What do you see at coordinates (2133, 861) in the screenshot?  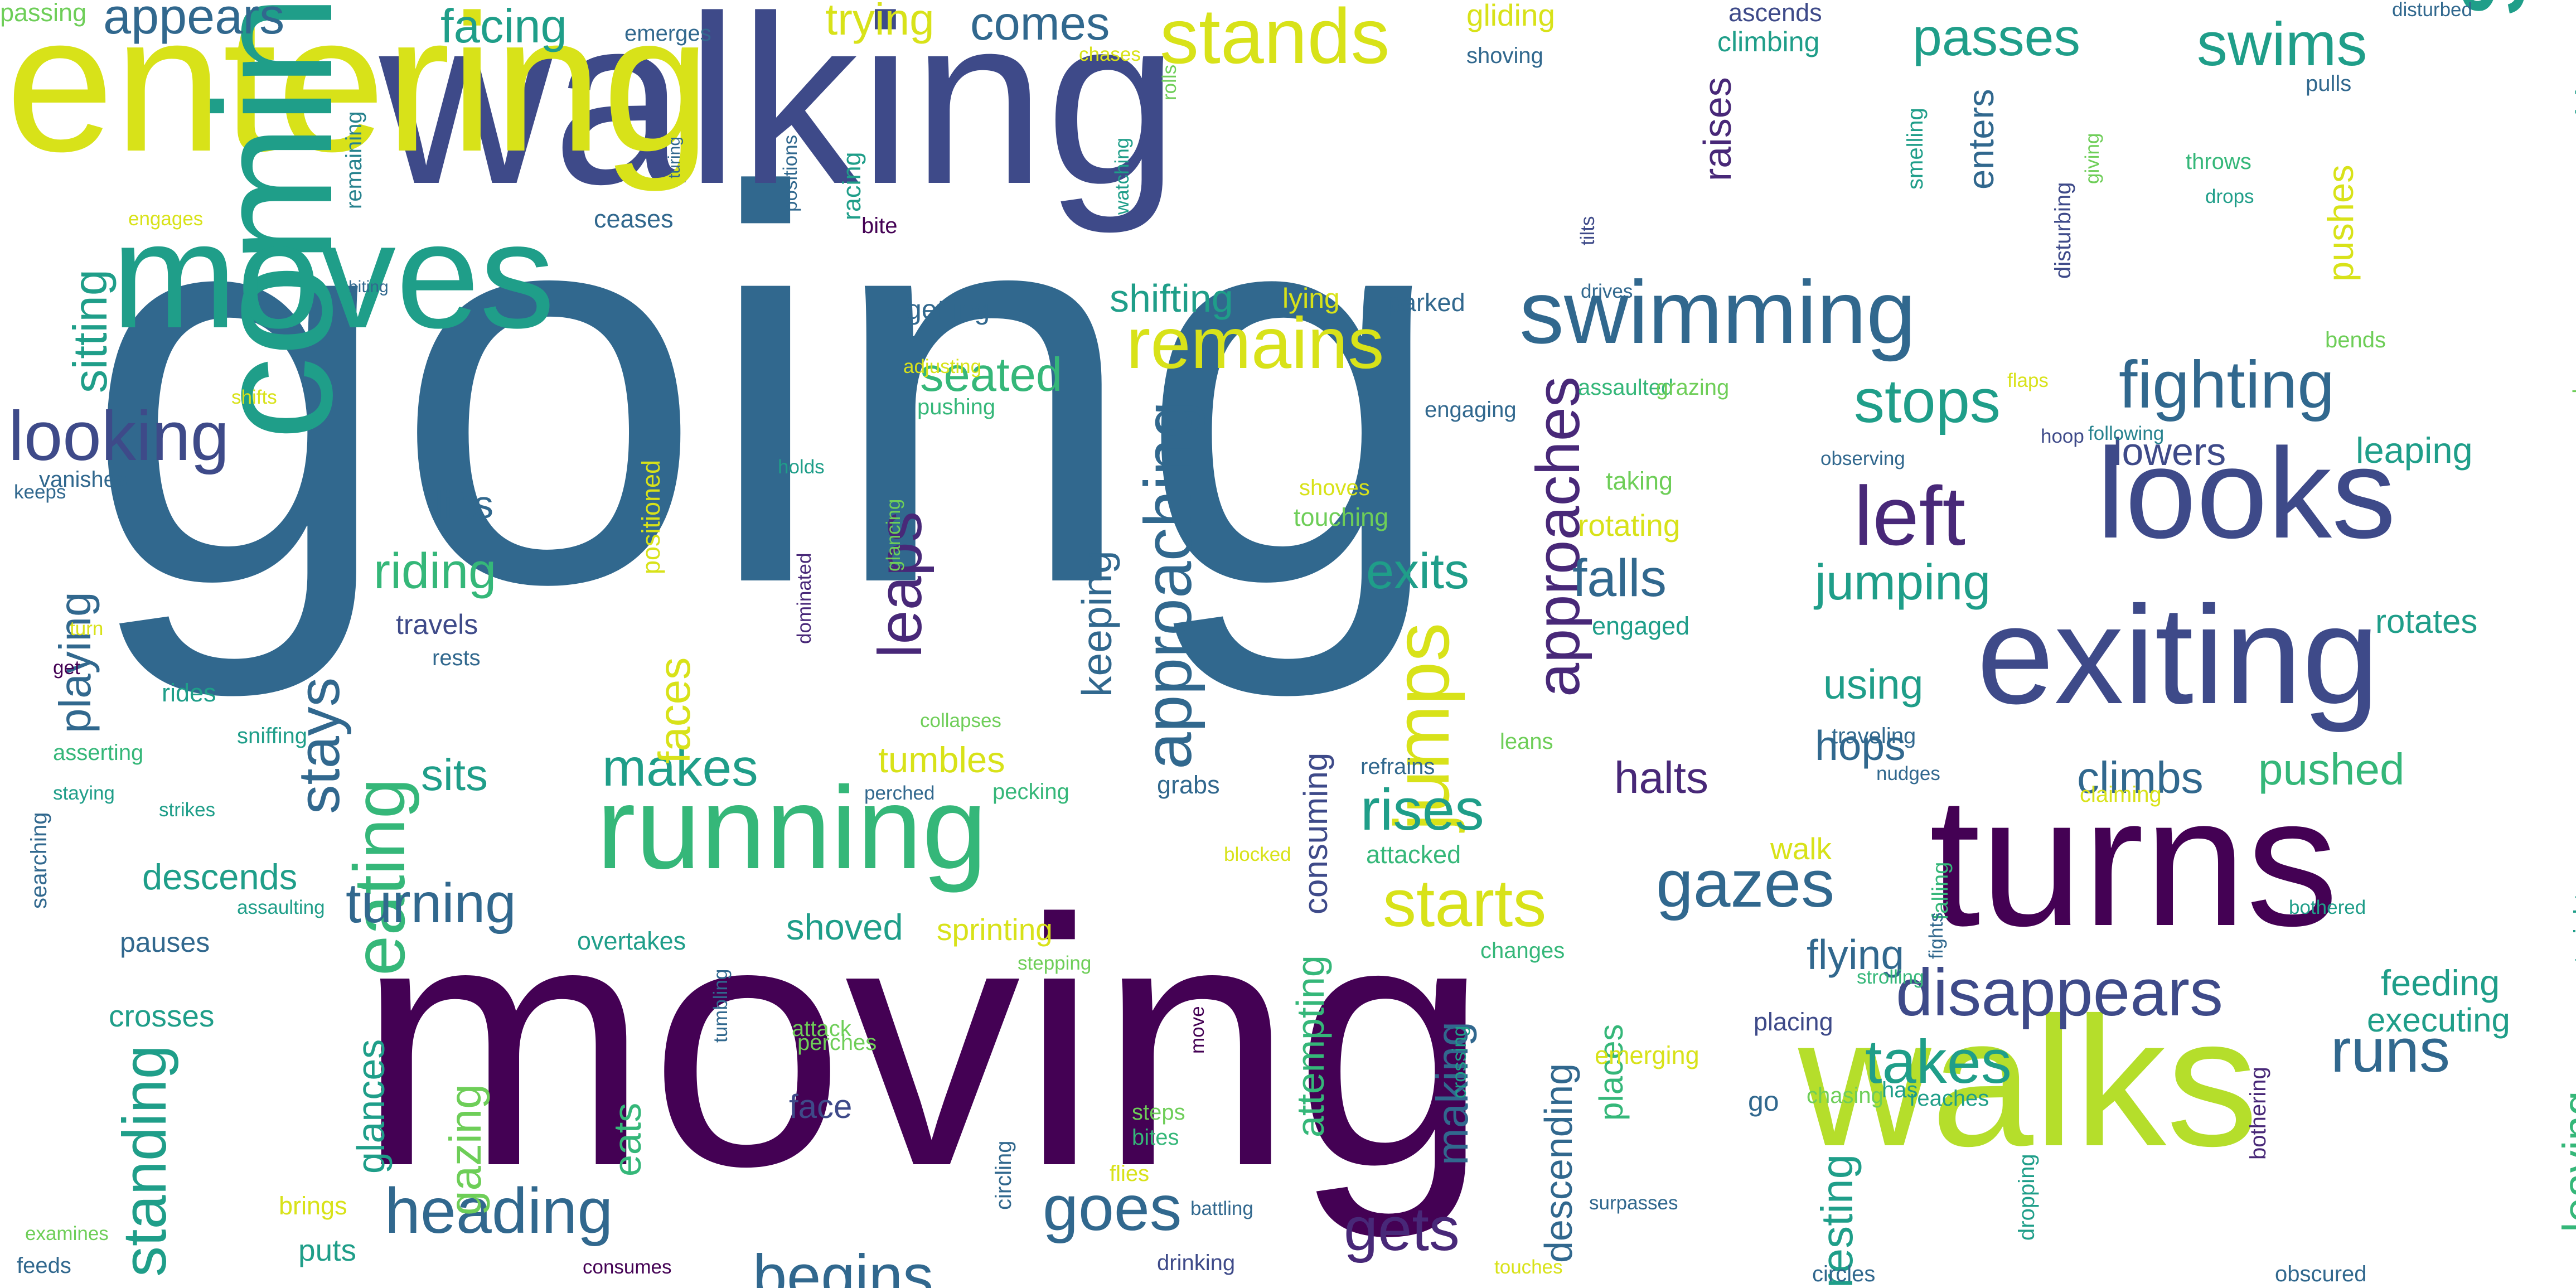 I see `cloud-word: turns` at bounding box center [2133, 861].